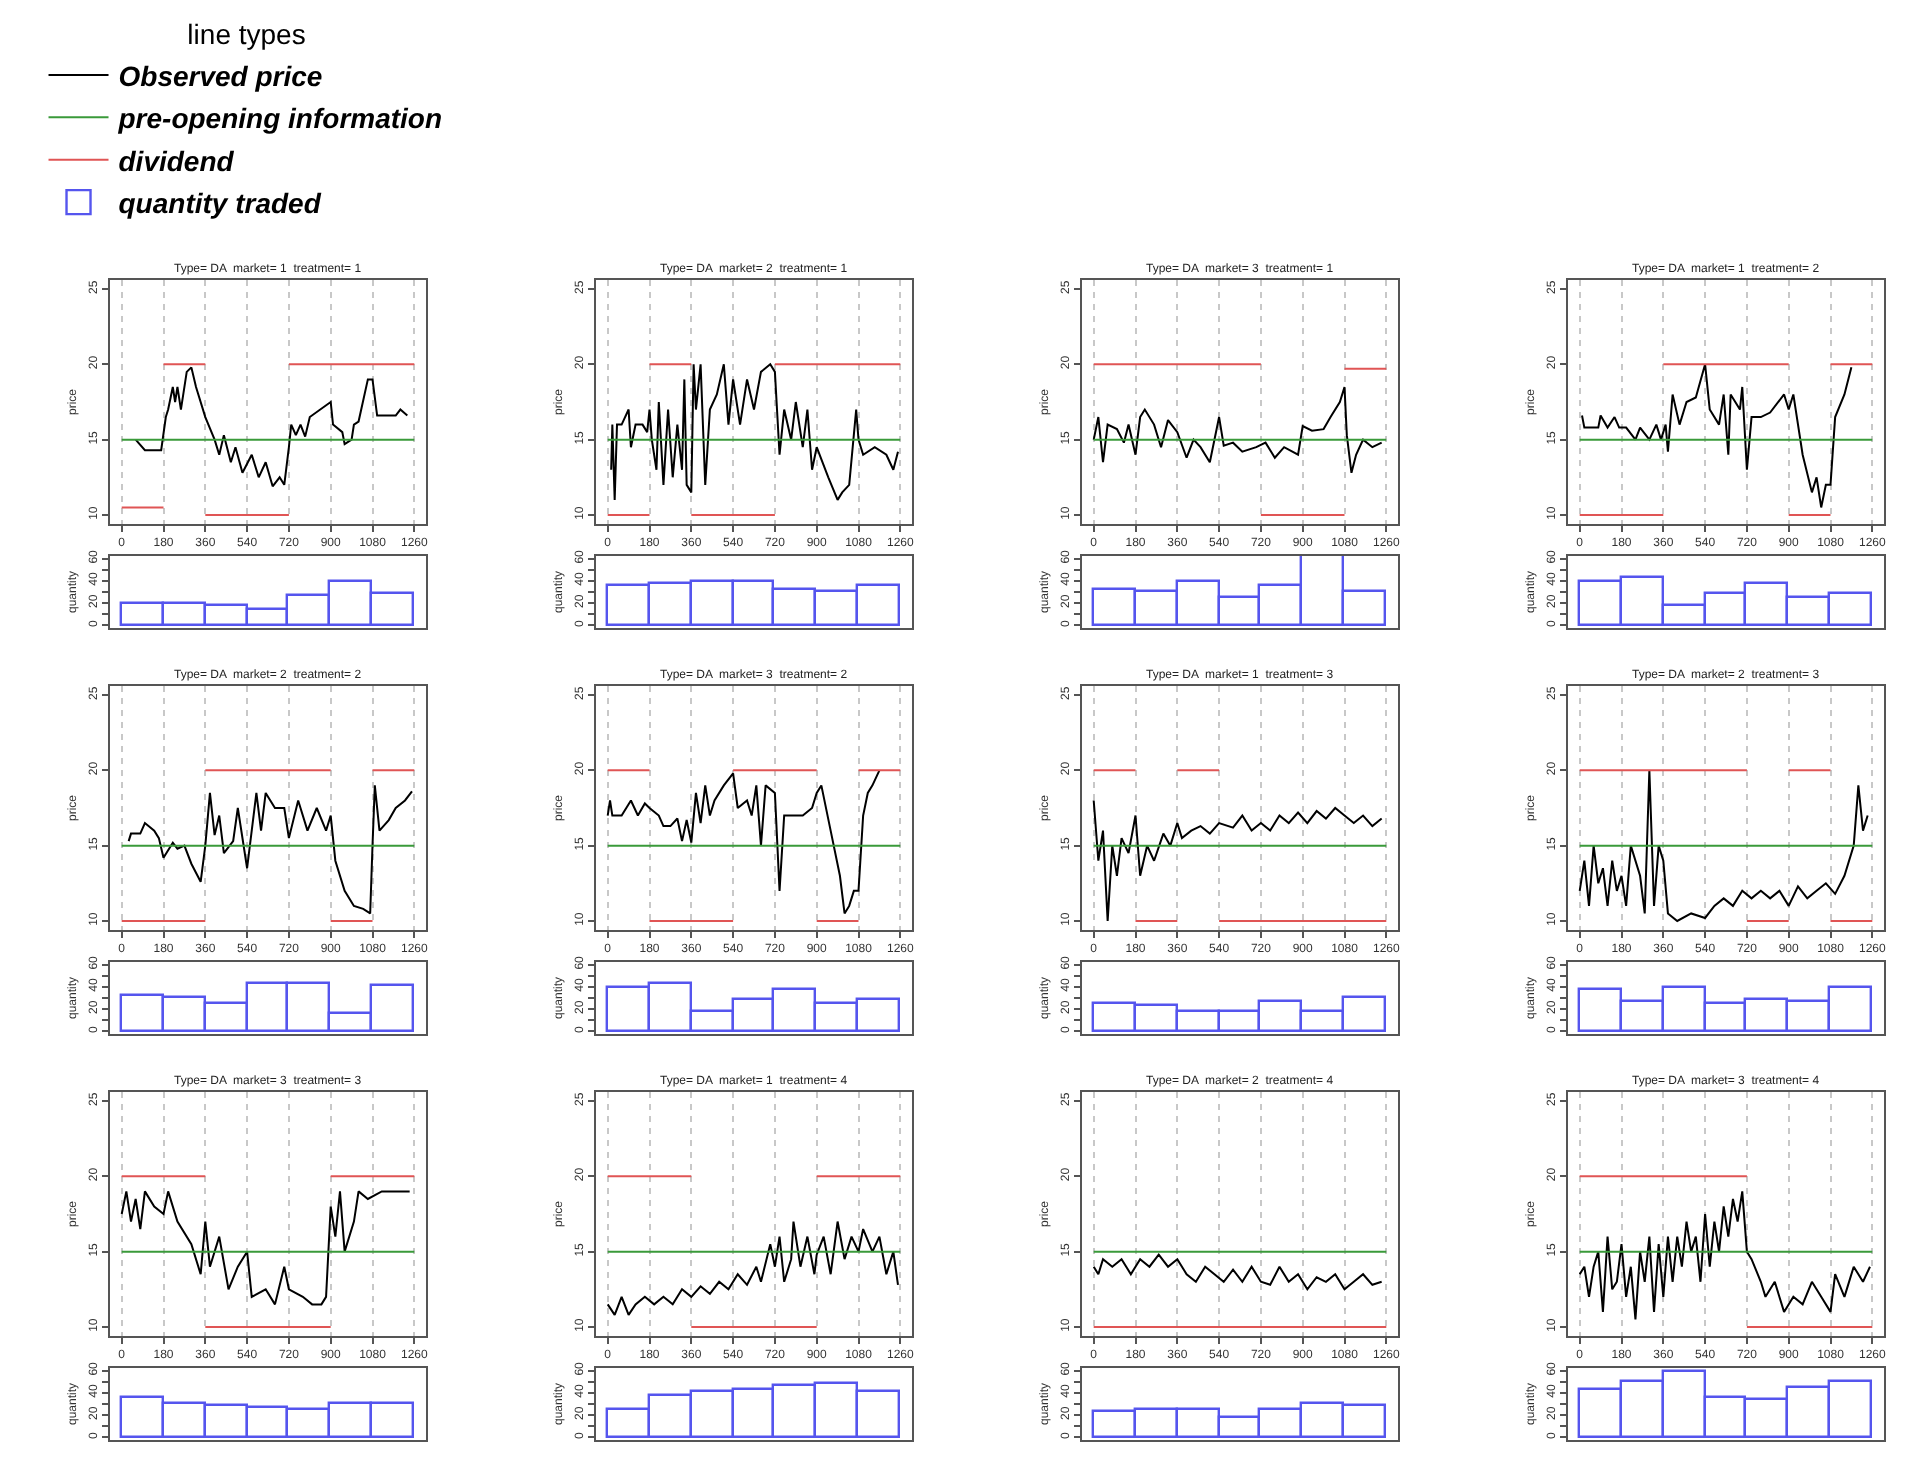  What do you see at coordinates (220, 203) in the screenshot?
I see `legend-label: quantity traded` at bounding box center [220, 203].